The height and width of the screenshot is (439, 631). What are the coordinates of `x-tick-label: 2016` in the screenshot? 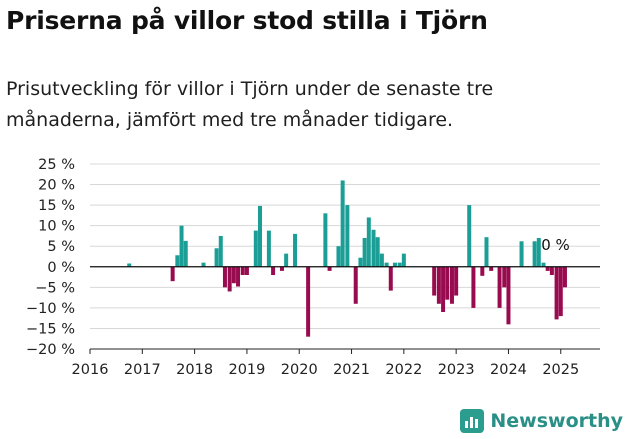 It's located at (90, 370).